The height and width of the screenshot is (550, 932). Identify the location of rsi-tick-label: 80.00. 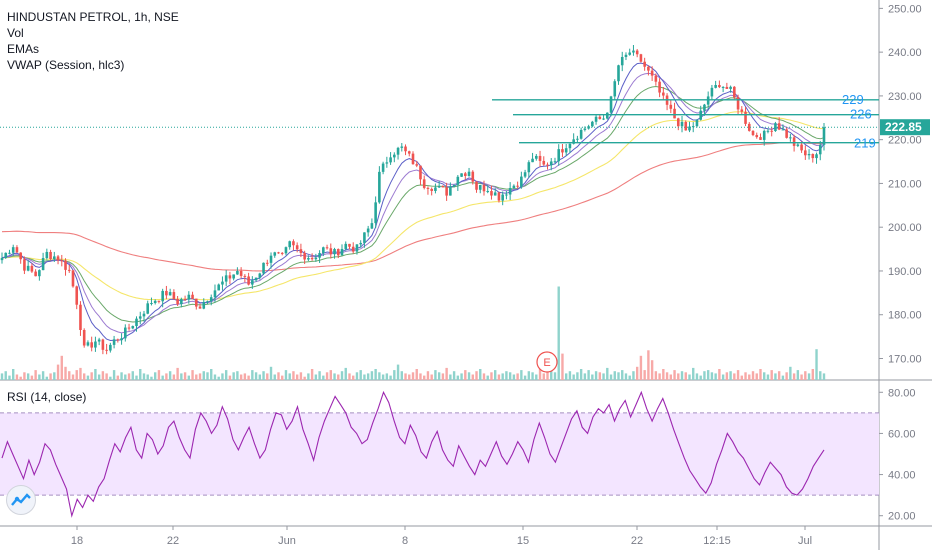
(902, 393).